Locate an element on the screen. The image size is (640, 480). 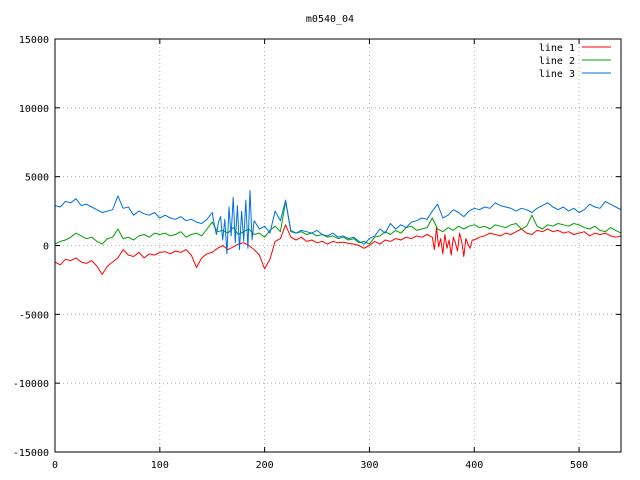
x-tick-label: 300 is located at coordinates (369, 465).